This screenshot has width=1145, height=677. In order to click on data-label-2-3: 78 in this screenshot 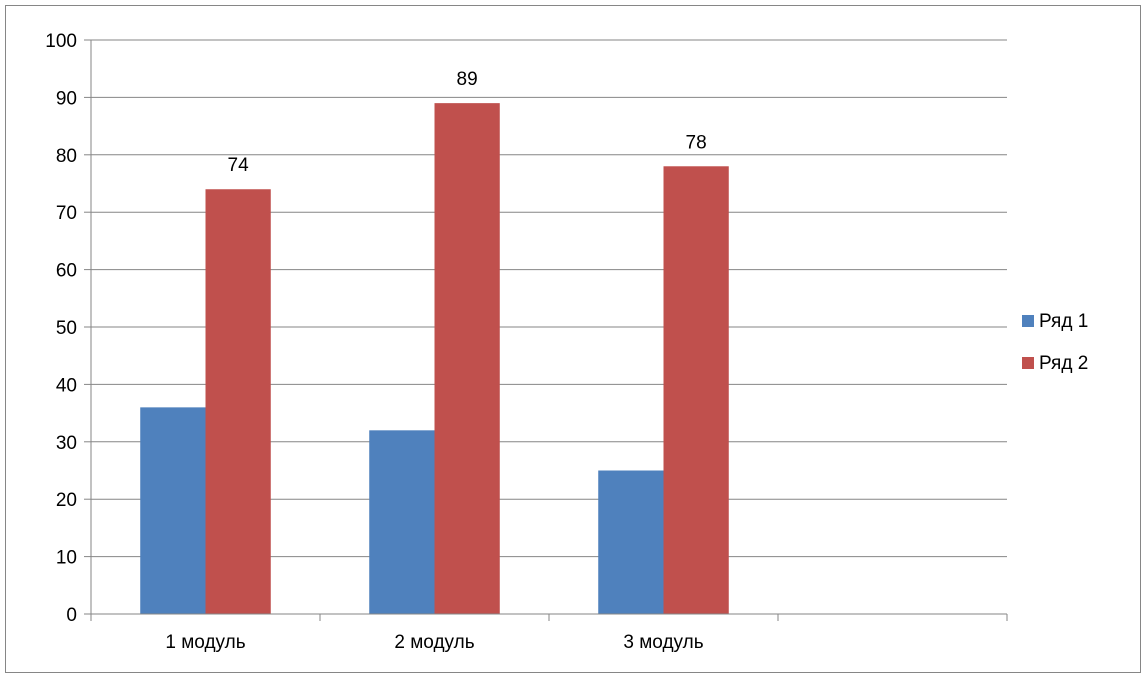, I will do `click(696, 142)`.